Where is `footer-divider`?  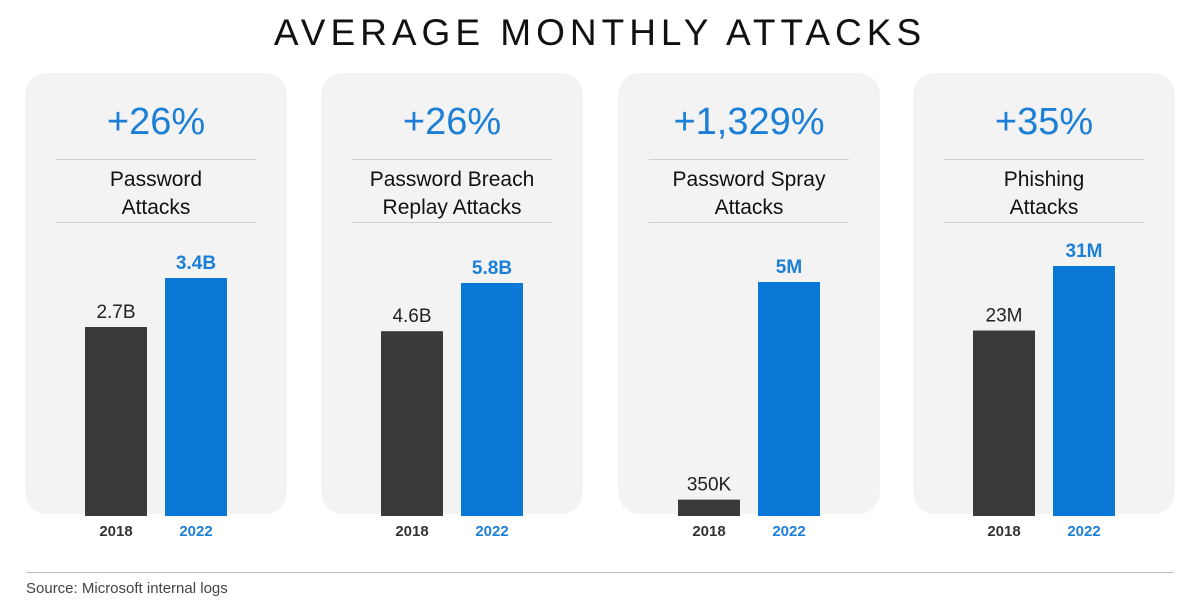 footer-divider is located at coordinates (600, 572).